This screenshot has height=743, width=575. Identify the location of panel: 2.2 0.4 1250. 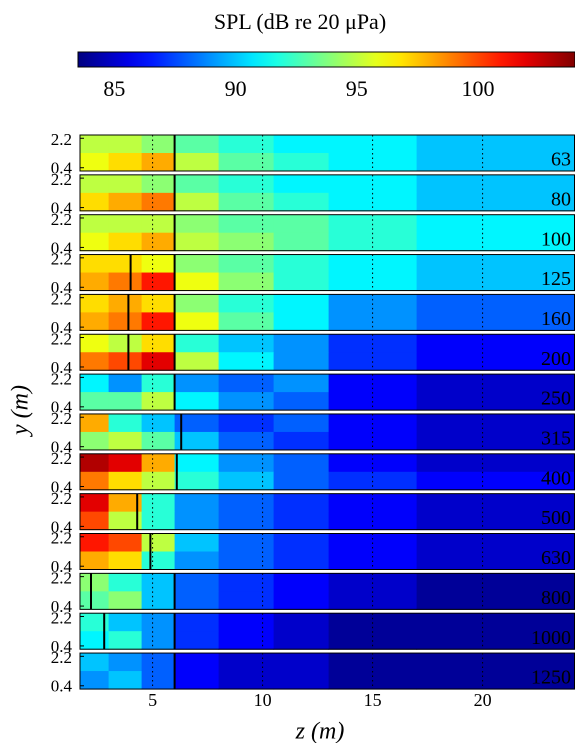
(313, 672).